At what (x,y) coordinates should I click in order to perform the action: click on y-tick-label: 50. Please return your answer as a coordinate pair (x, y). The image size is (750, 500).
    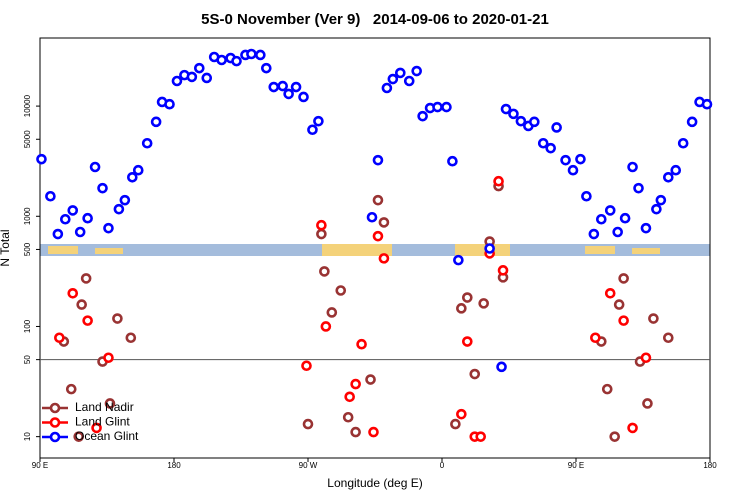
    Looking at the image, I should click on (27, 359).